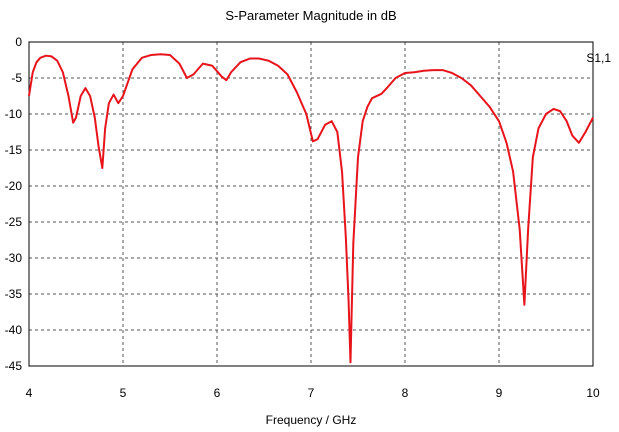 This screenshot has height=432, width=619. What do you see at coordinates (311, 420) in the screenshot?
I see `x-axis-label: Frequency / GHz` at bounding box center [311, 420].